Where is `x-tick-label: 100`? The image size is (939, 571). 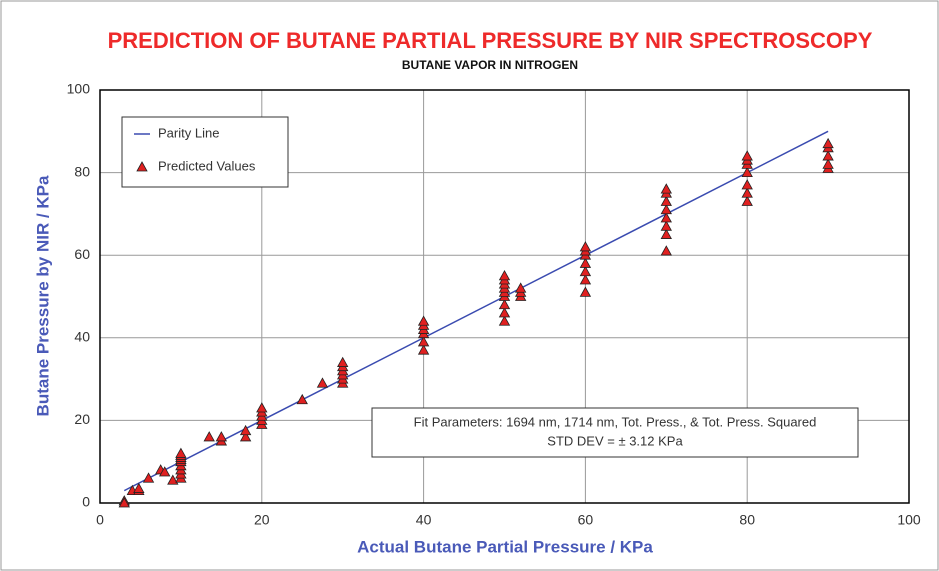 x-tick-label: 100 is located at coordinates (909, 520).